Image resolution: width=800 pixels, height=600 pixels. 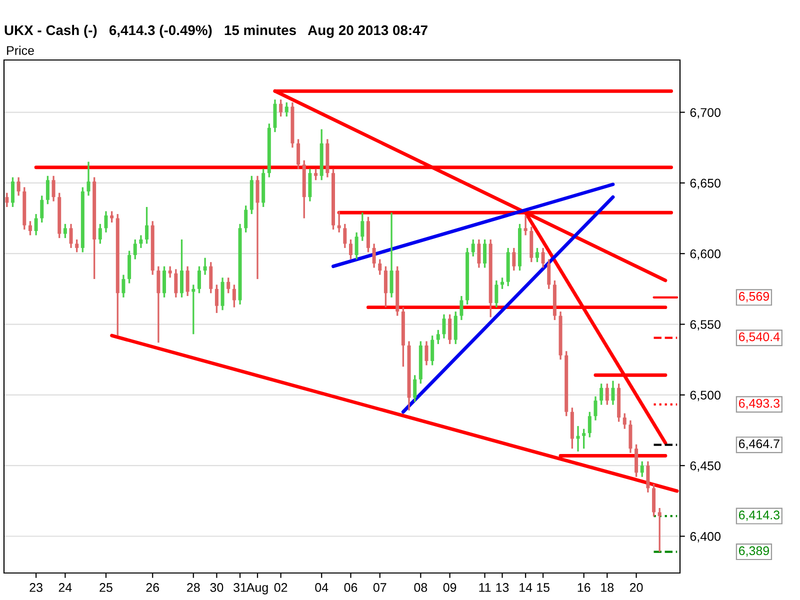 I want to click on text: 6,389, so click(x=754, y=551).